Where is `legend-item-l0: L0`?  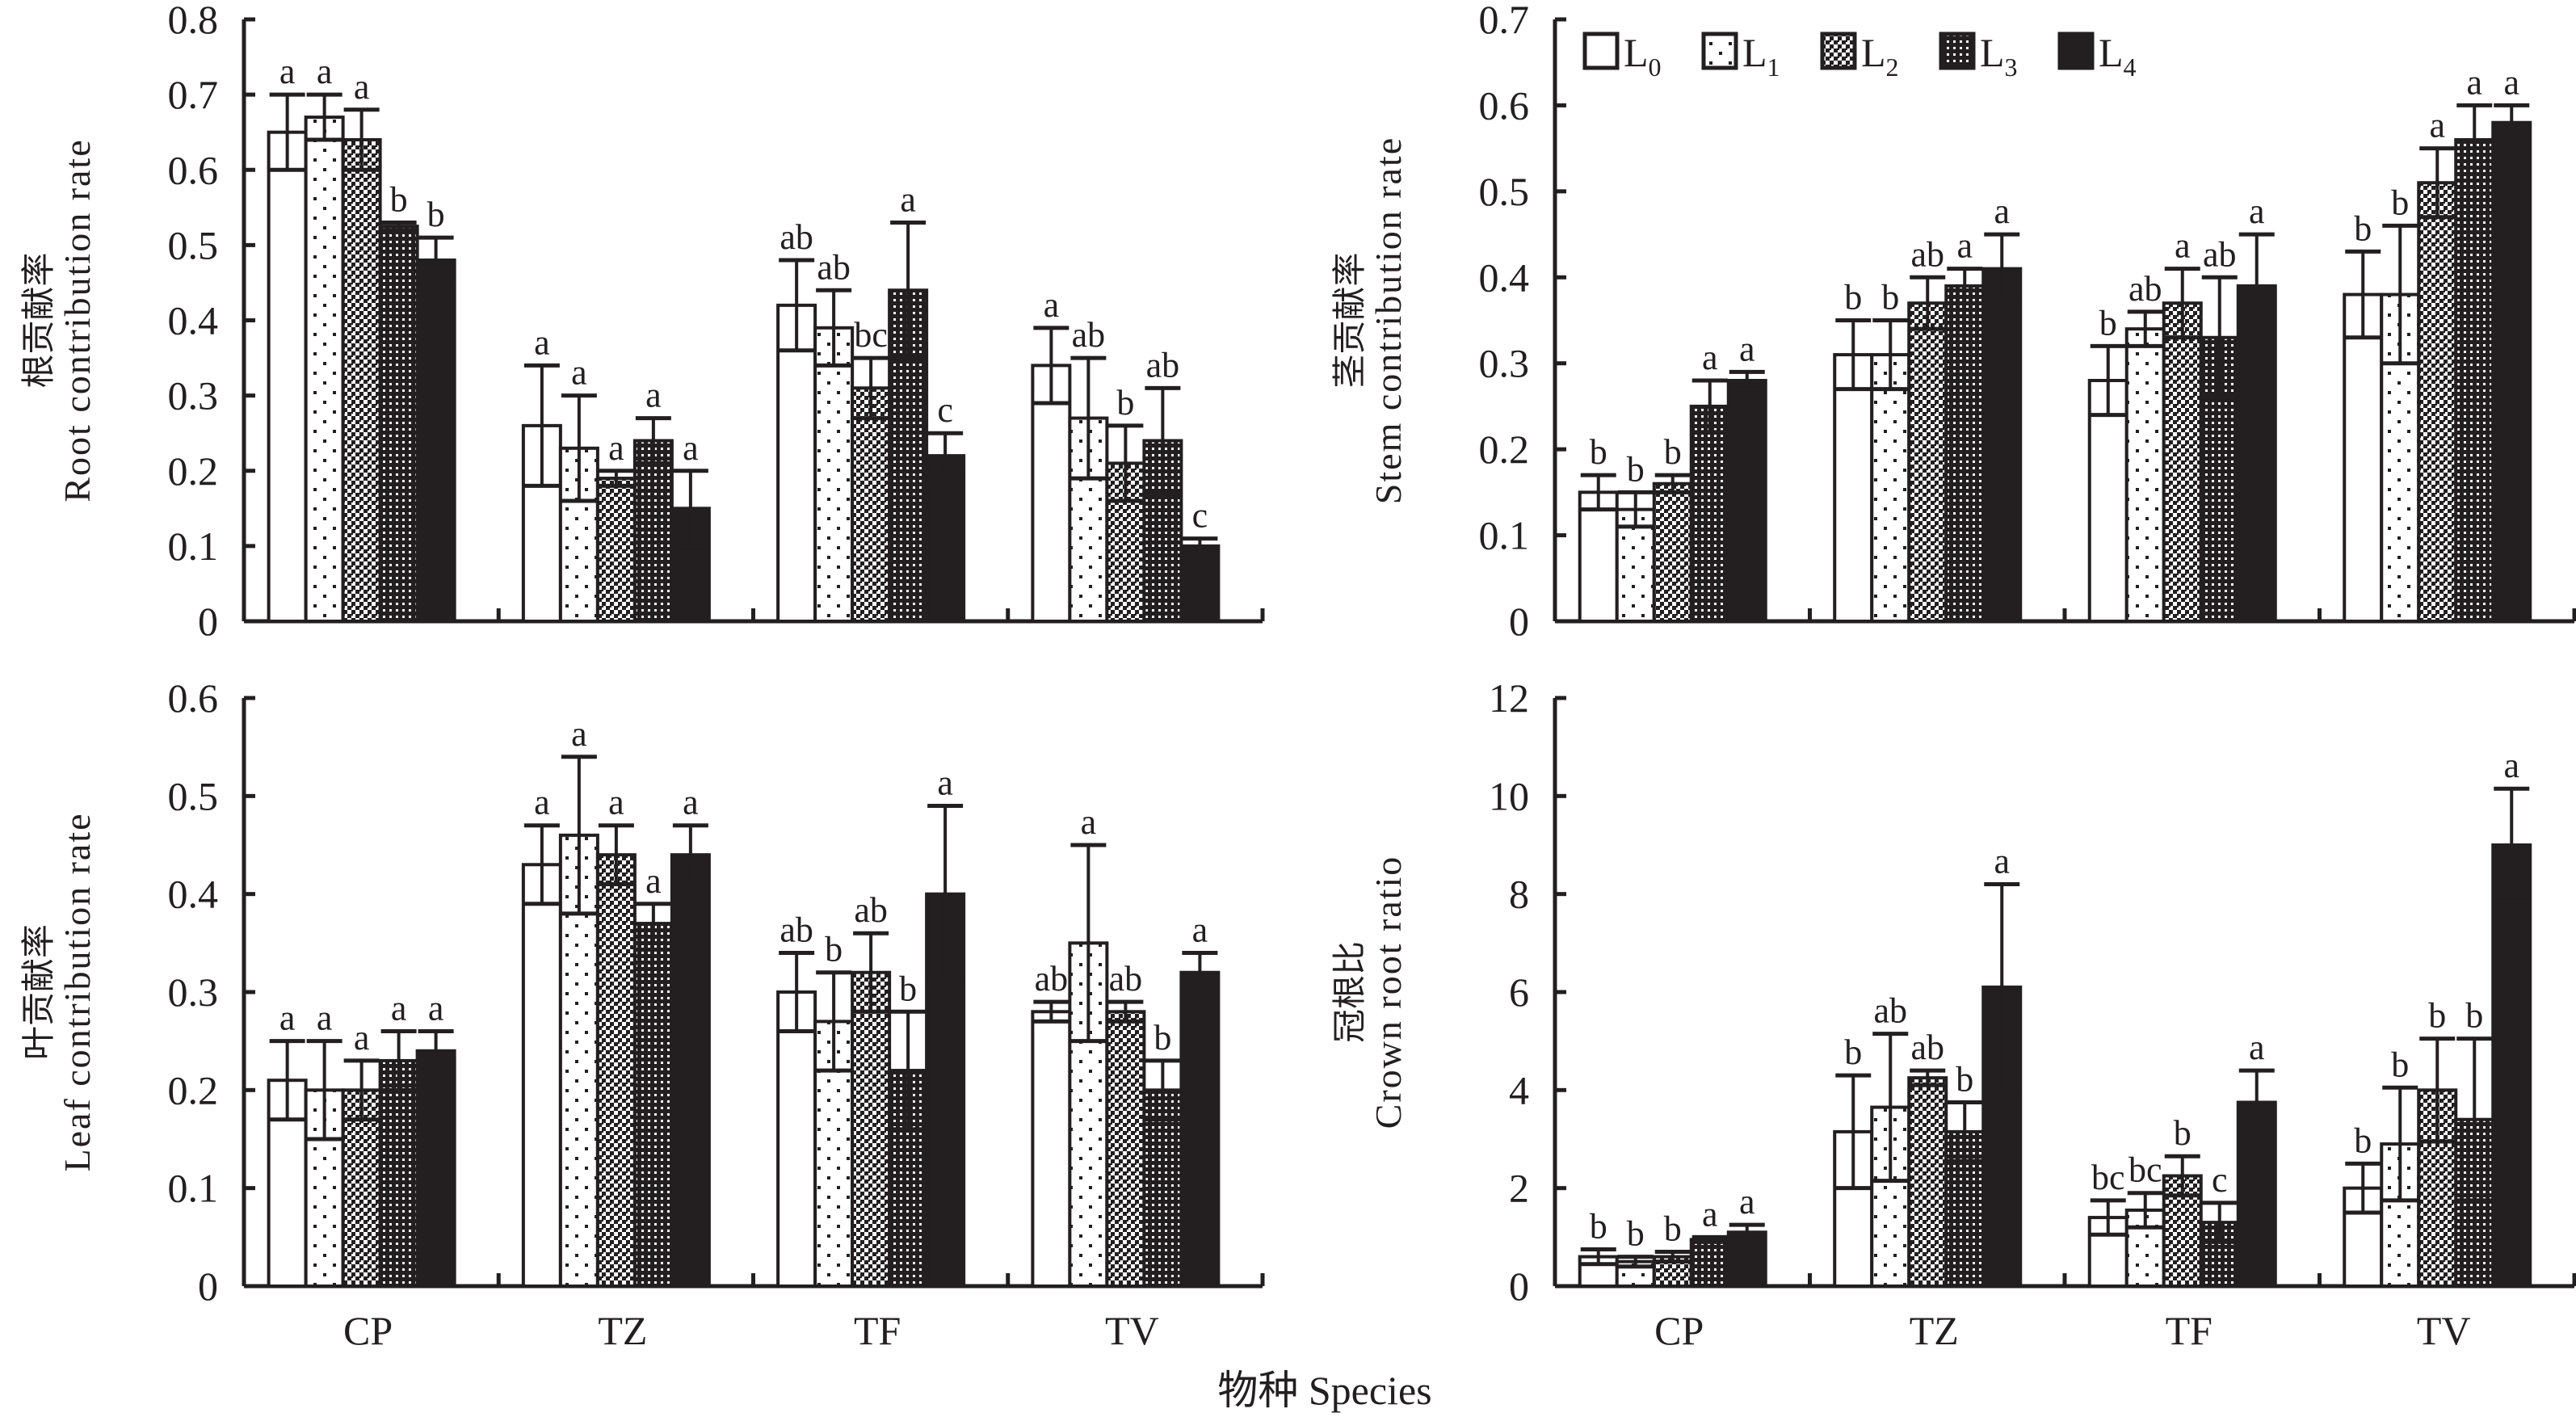
legend-item-l0: L0 is located at coordinates (1622, 56).